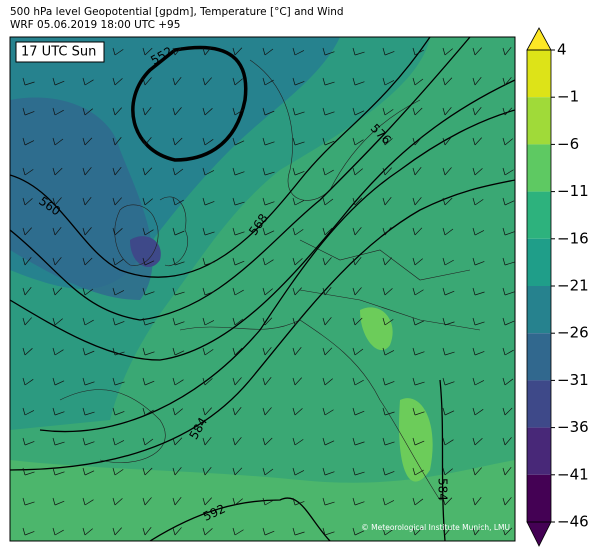 This screenshot has height=558, width=603. What do you see at coordinates (573, 380) in the screenshot?
I see `colorbar-tick-label: −31` at bounding box center [573, 380].